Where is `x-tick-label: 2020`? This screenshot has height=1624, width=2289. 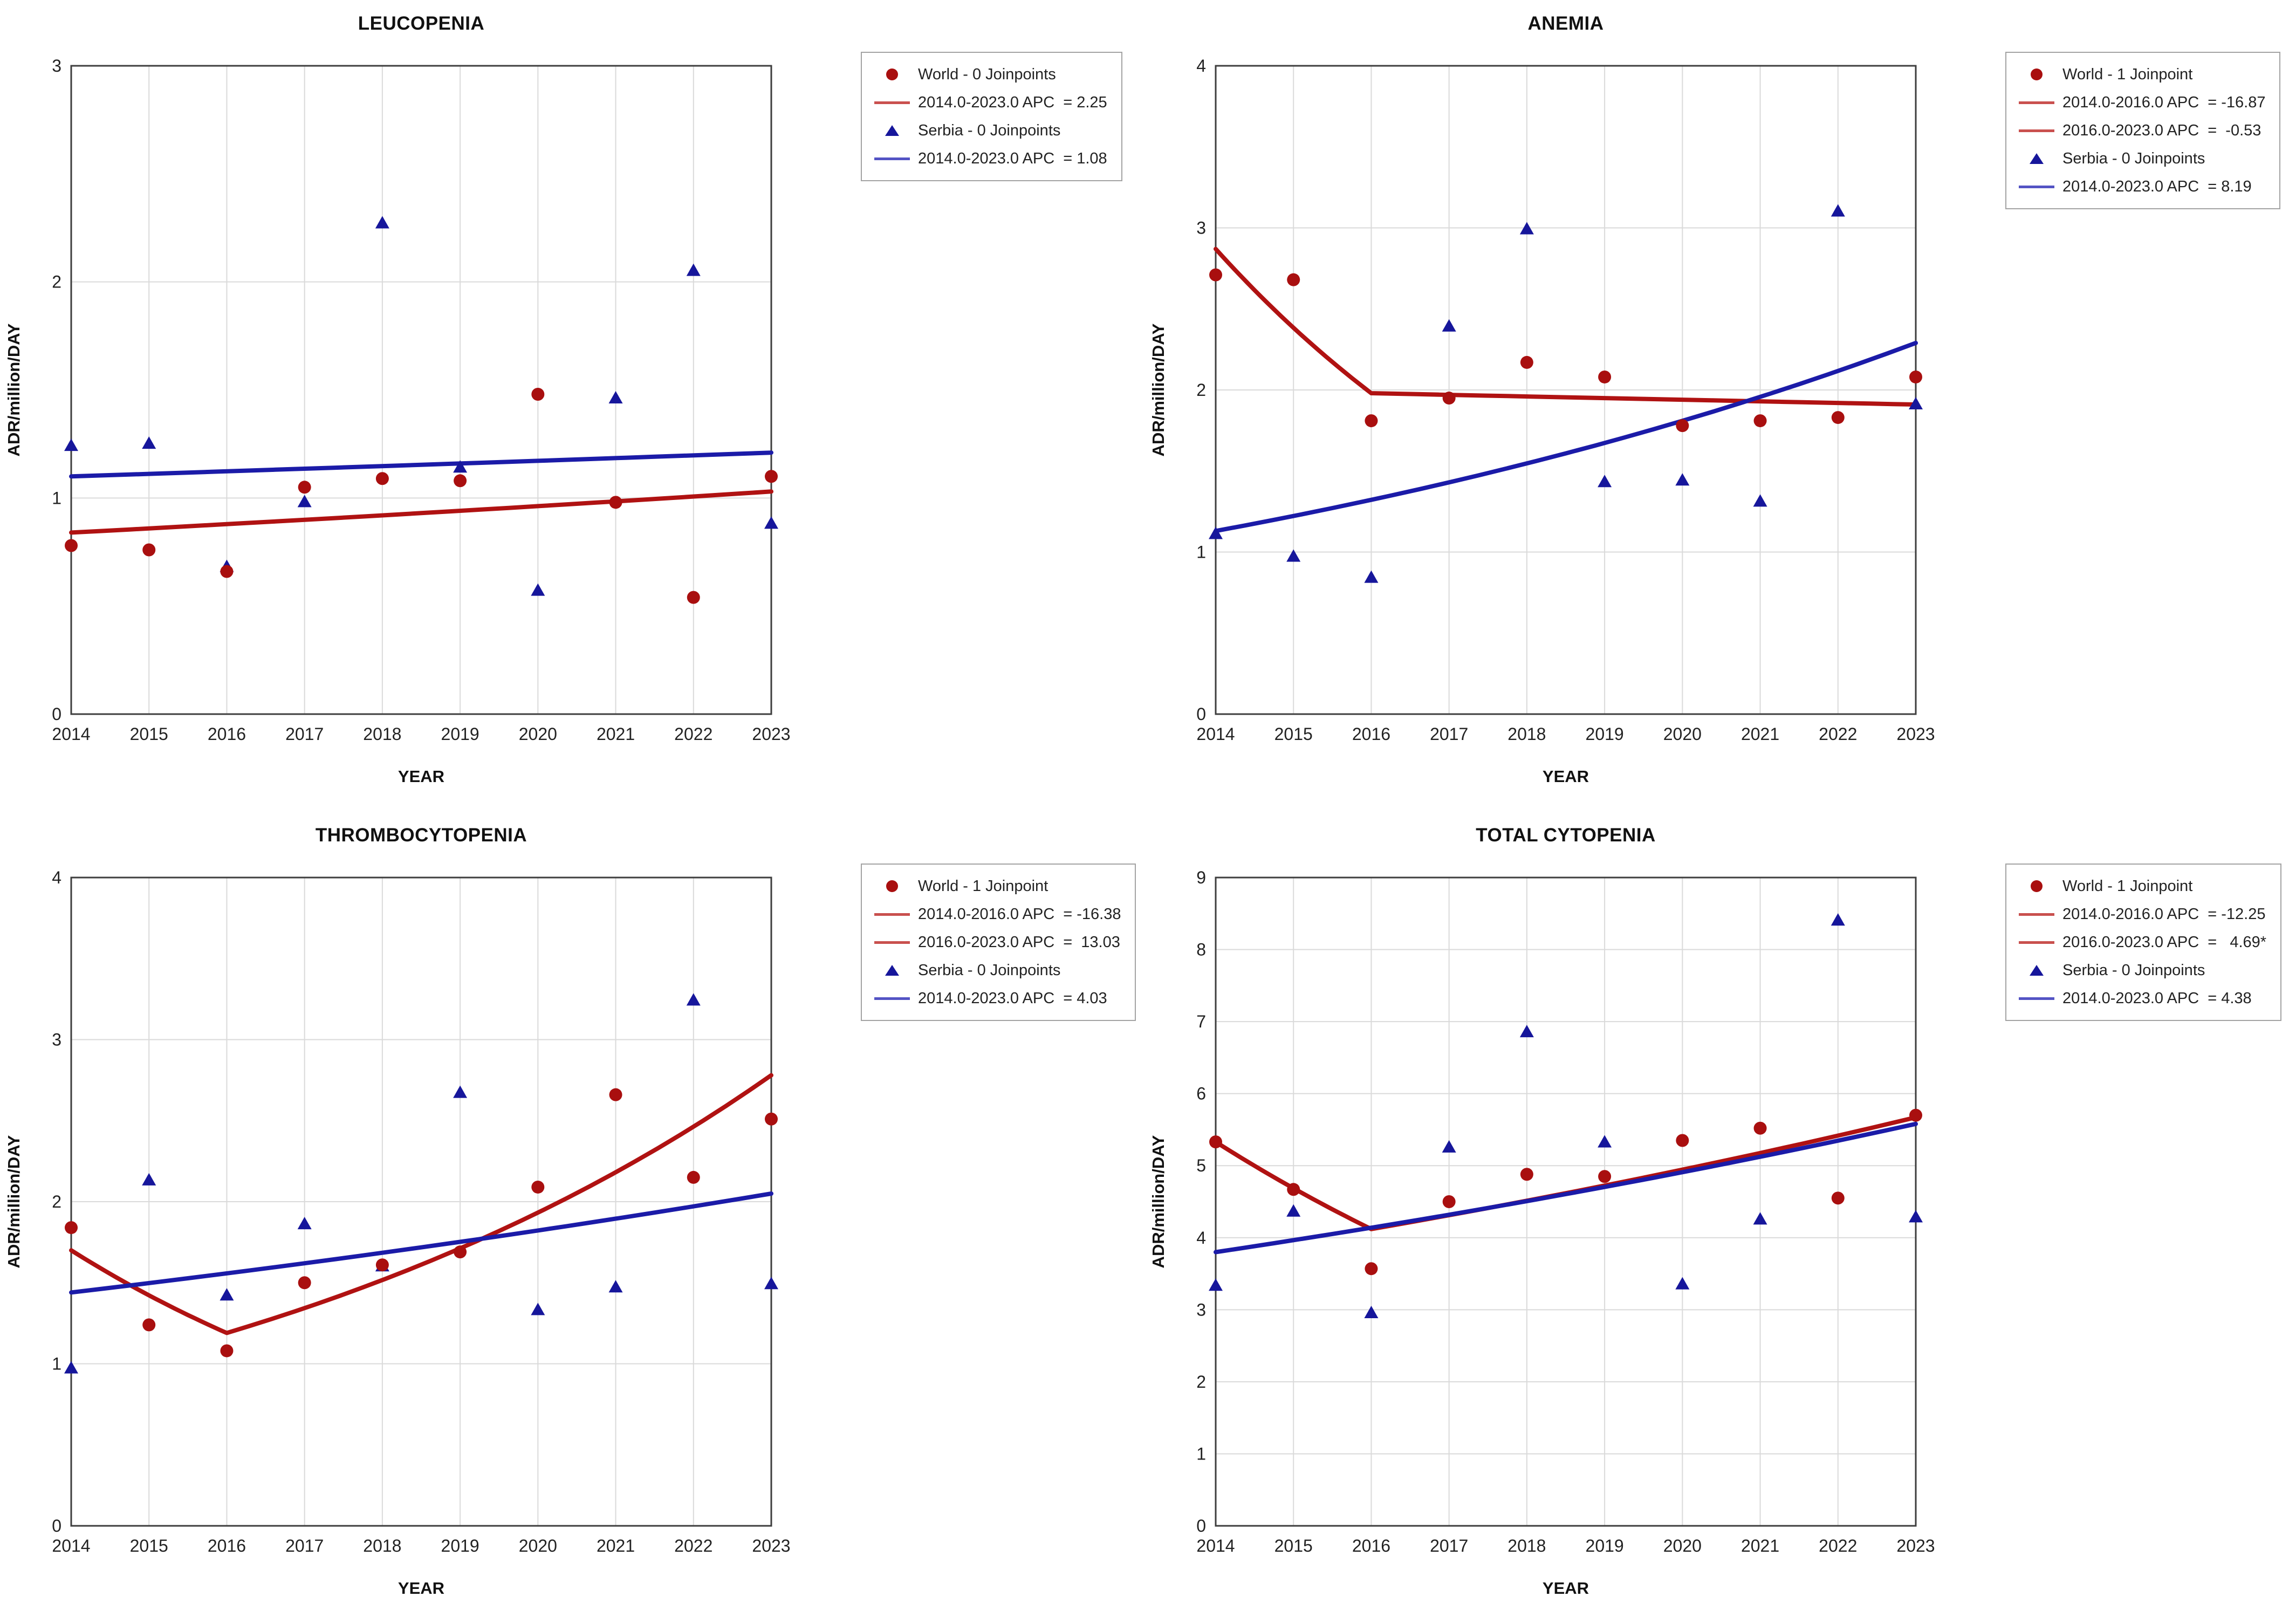 x-tick-label: 2020 is located at coordinates (1682, 1546).